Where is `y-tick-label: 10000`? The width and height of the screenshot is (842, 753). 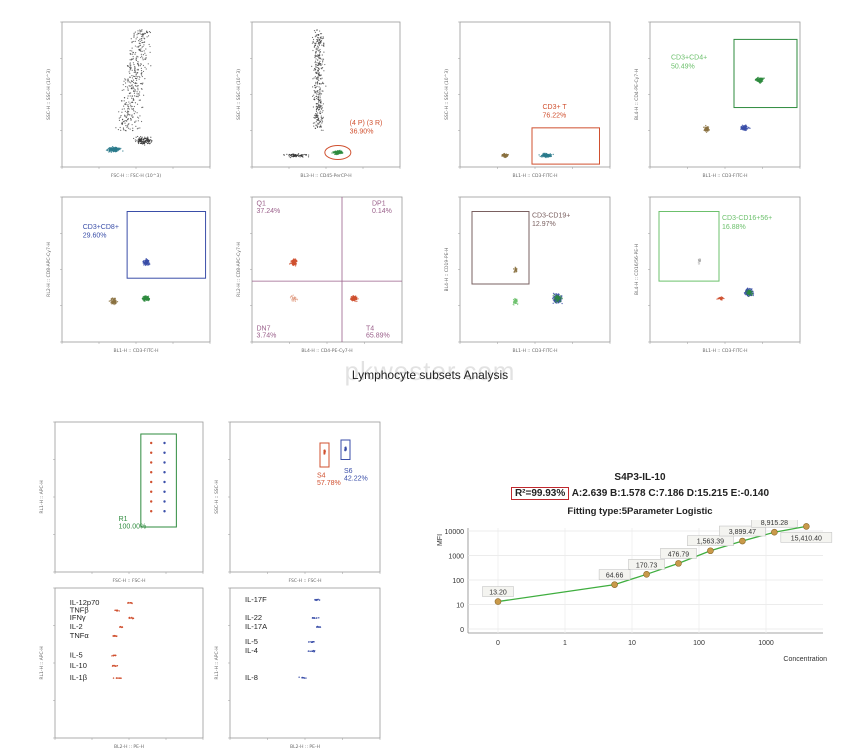
y-tick-label: 10000 is located at coordinates (455, 532).